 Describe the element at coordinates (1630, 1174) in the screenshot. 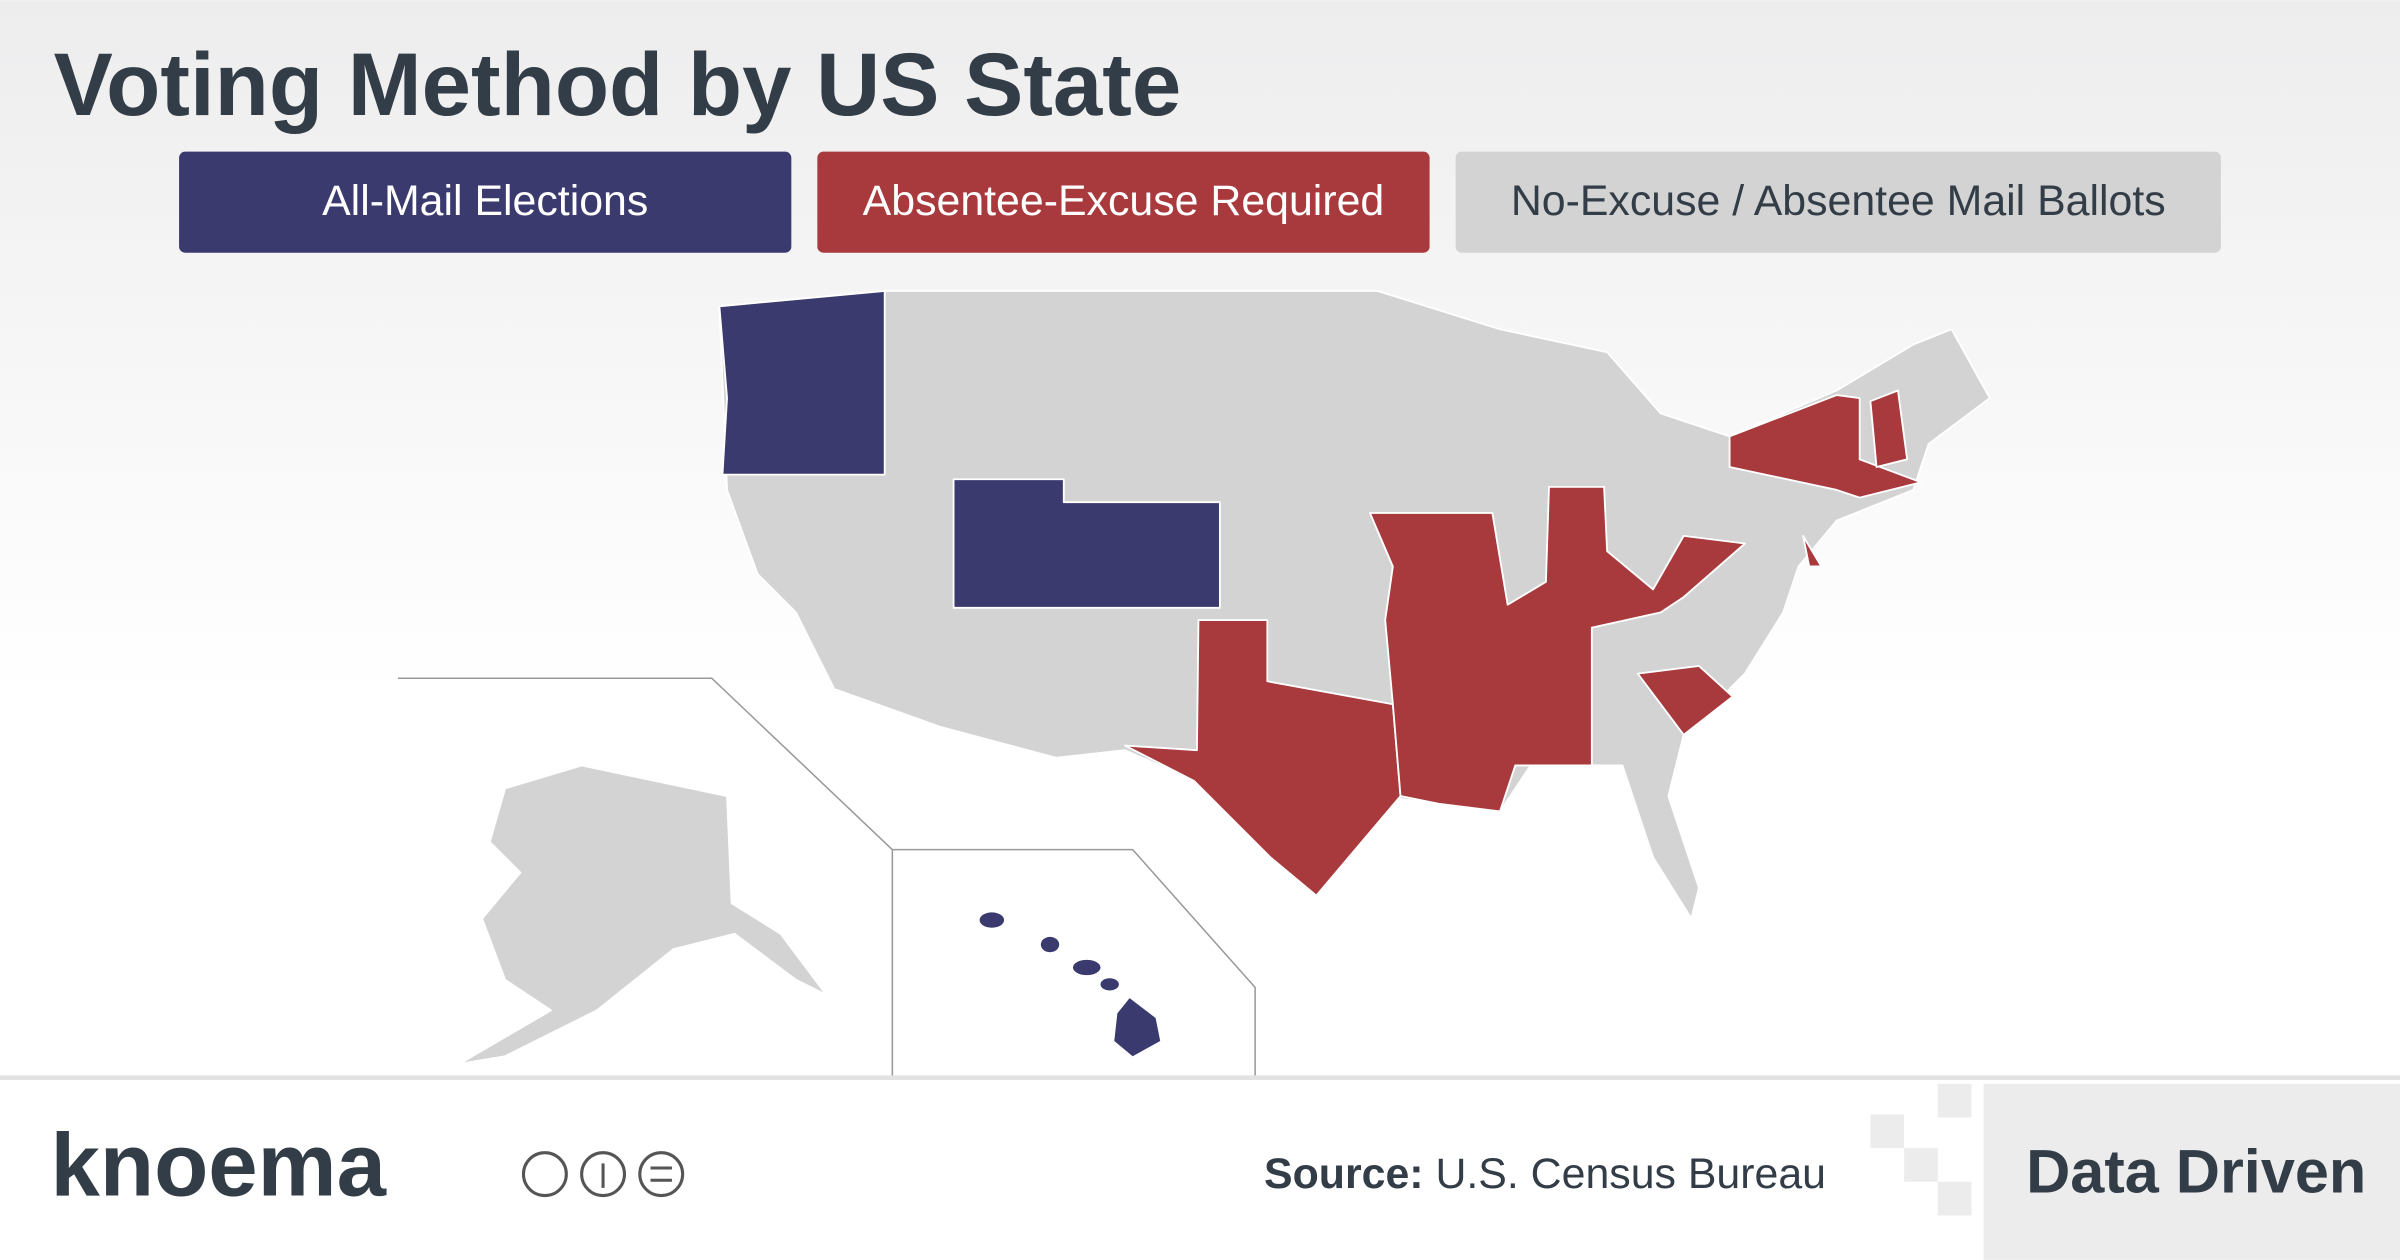

I see `source-text: U.S. Census Bureau` at that location.